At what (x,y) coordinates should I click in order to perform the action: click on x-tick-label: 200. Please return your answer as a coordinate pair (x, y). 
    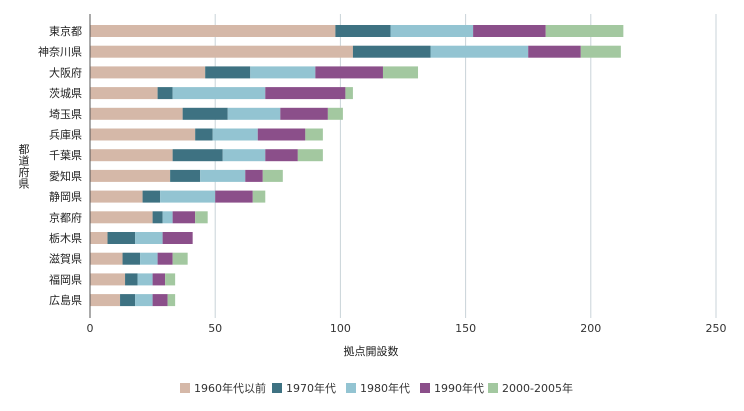
    Looking at the image, I should click on (590, 328).